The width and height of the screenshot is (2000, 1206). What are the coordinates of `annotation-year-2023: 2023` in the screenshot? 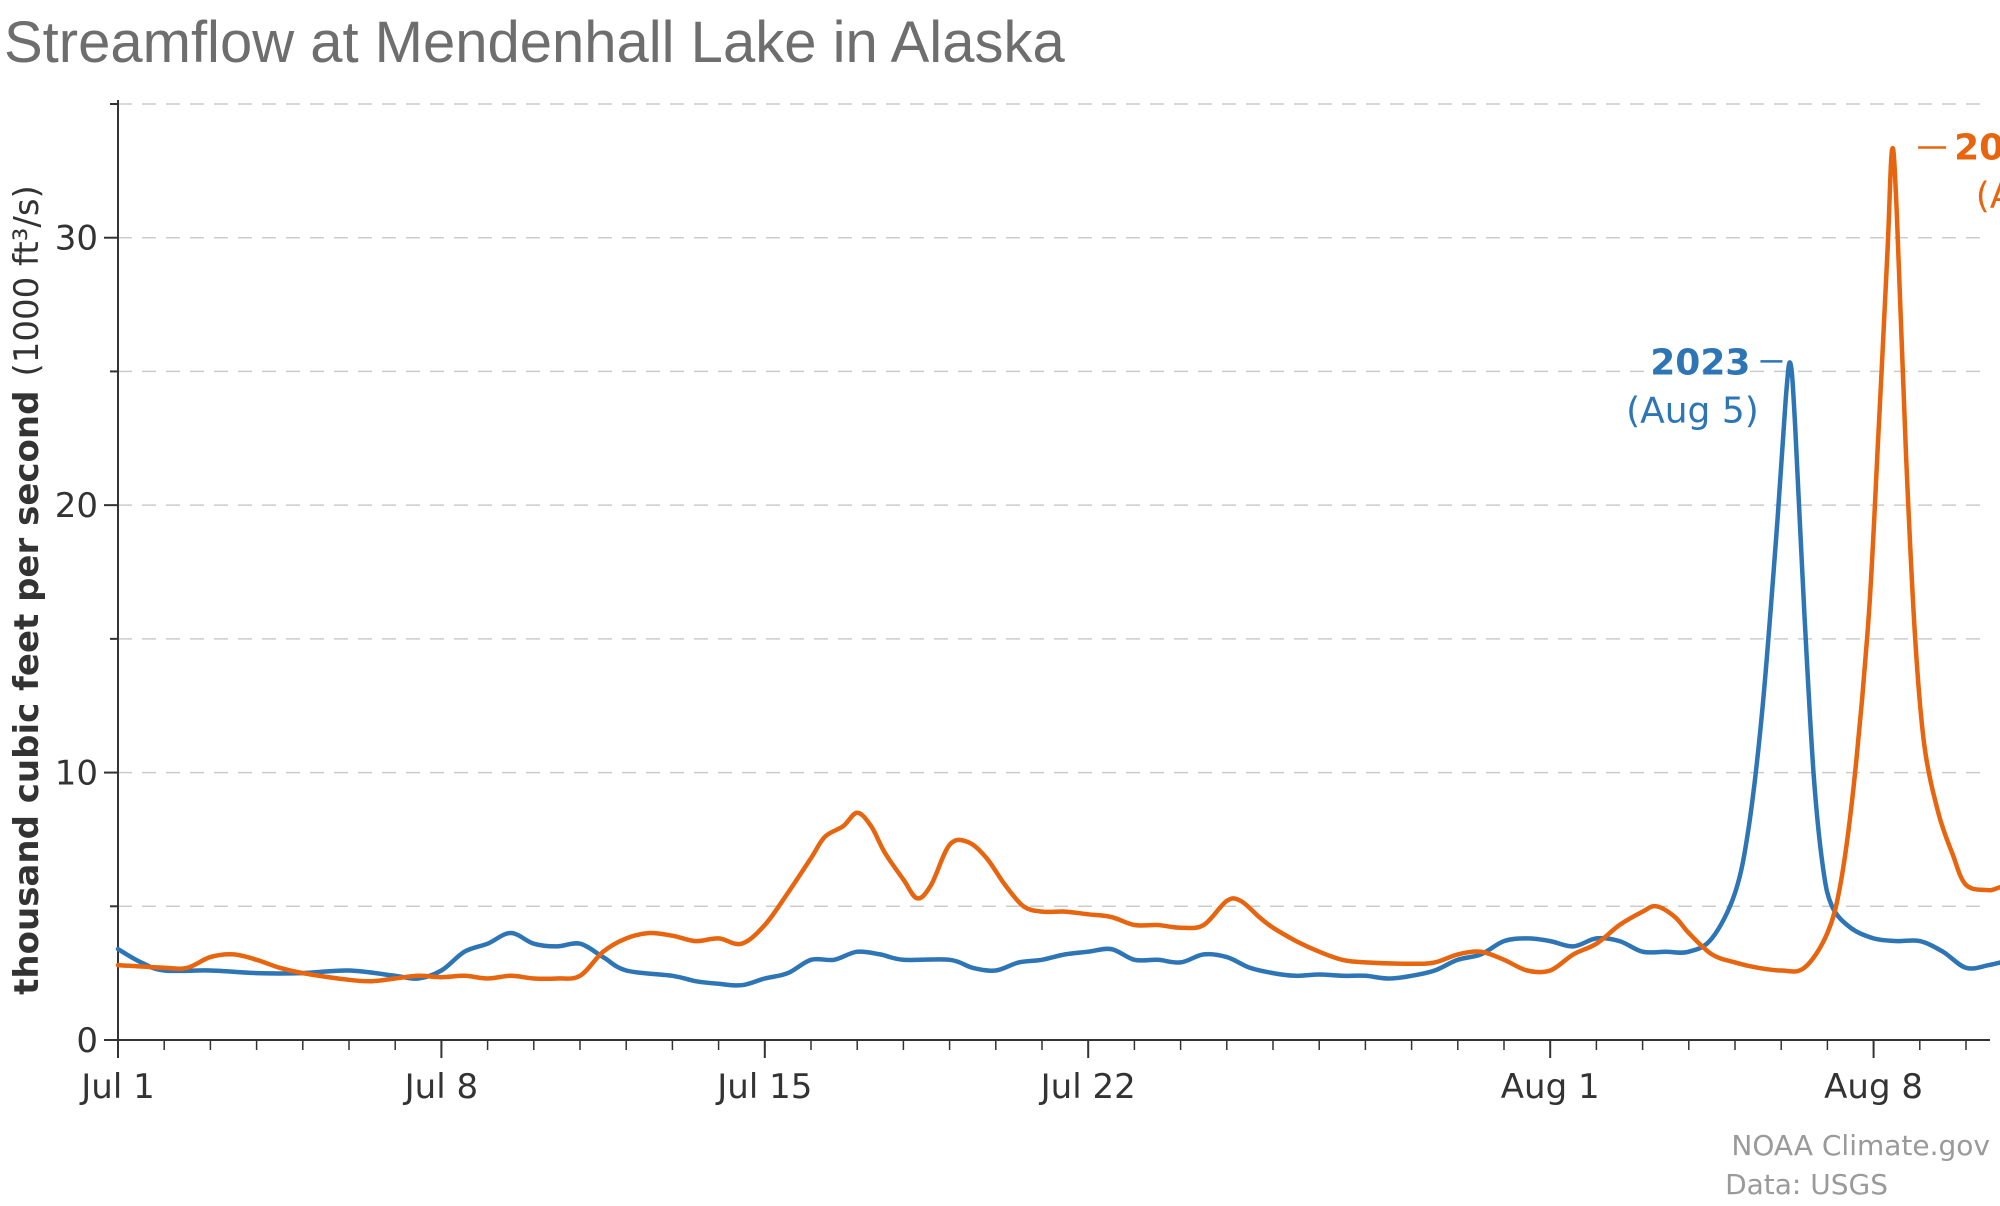 It's located at (1700, 362).